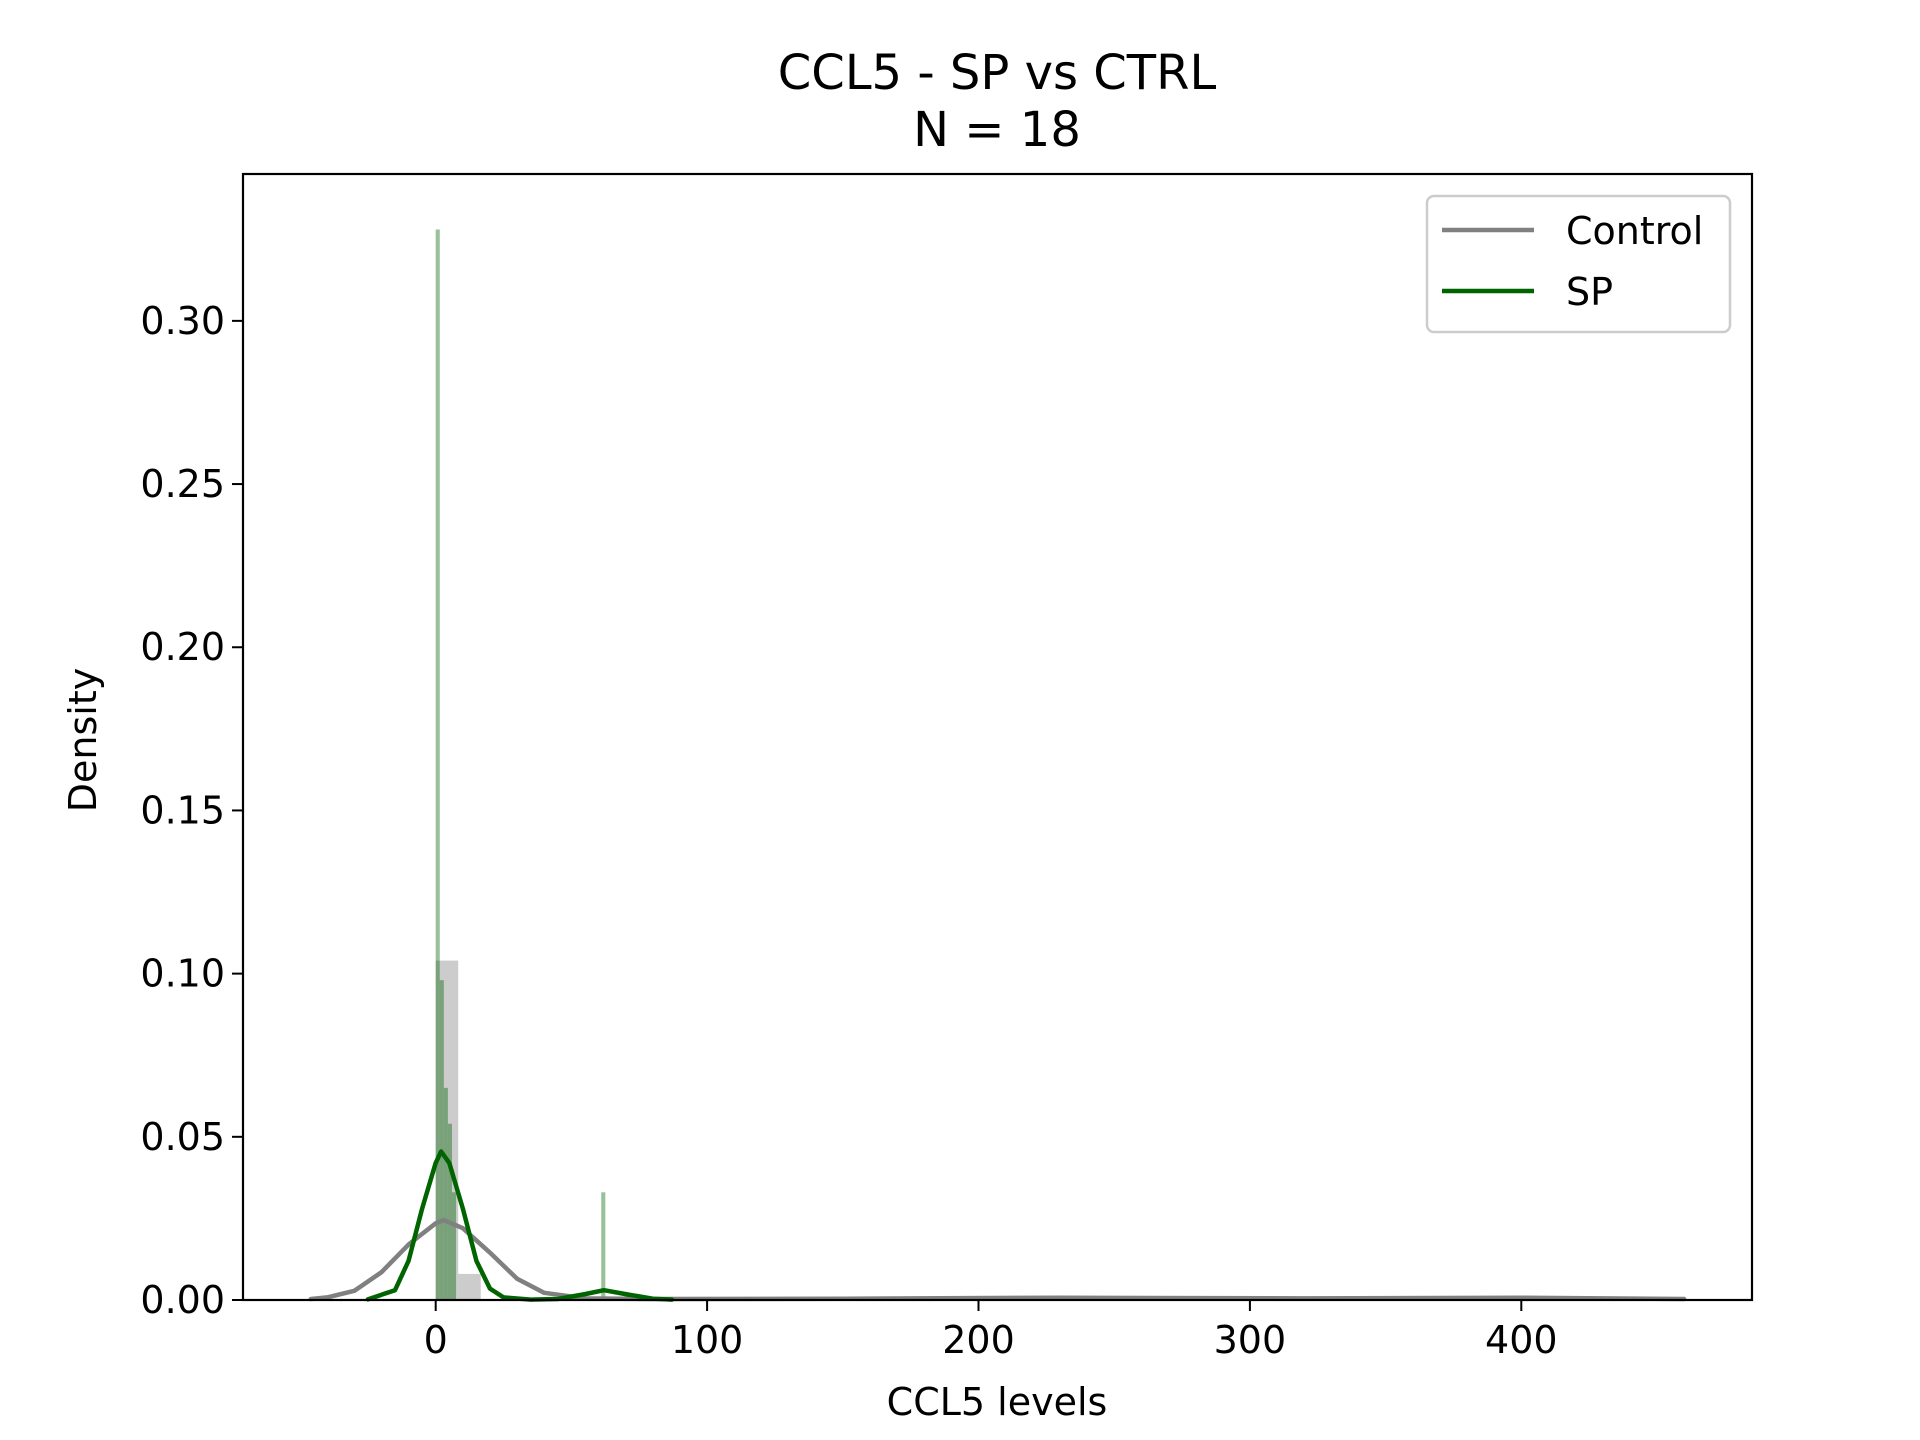 This screenshot has width=1920, height=1440. Describe the element at coordinates (182, 1300) in the screenshot. I see `y-tick-label: 0.00` at that location.